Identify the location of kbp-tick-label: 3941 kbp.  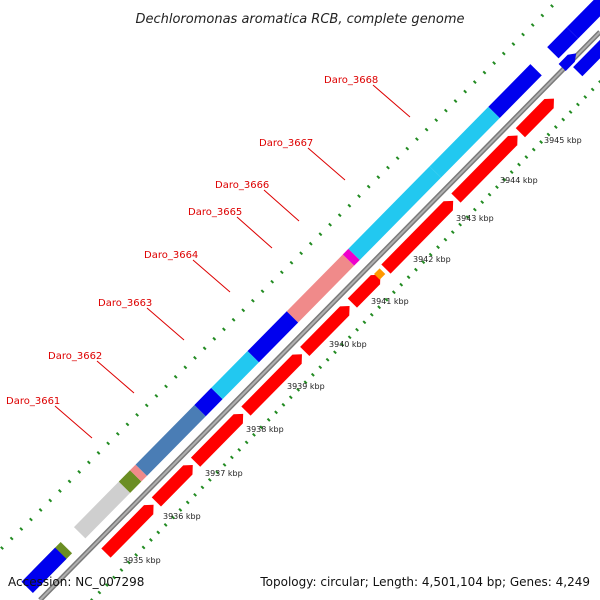
(390, 301).